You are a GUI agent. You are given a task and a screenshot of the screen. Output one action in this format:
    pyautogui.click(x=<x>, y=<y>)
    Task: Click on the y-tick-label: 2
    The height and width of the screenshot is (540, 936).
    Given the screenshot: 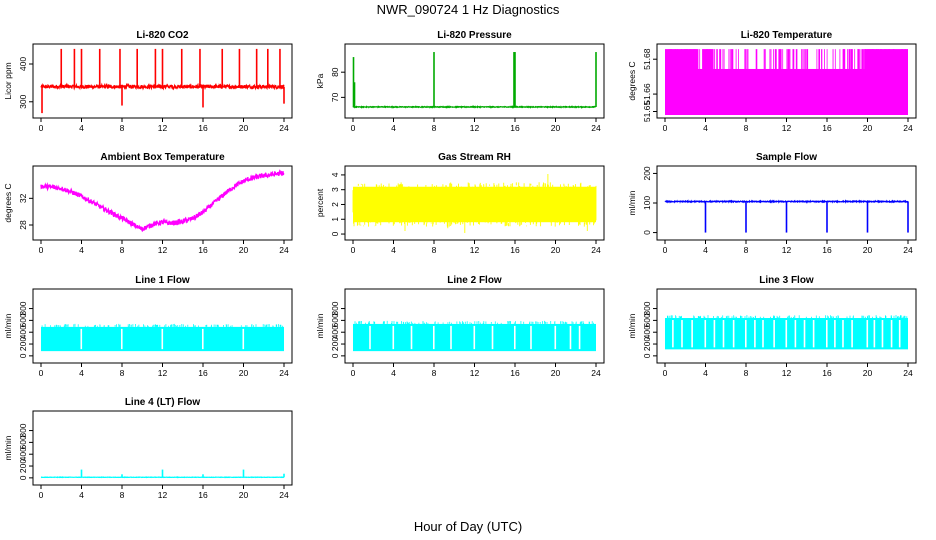 What is the action you would take?
    pyautogui.click(x=335, y=204)
    